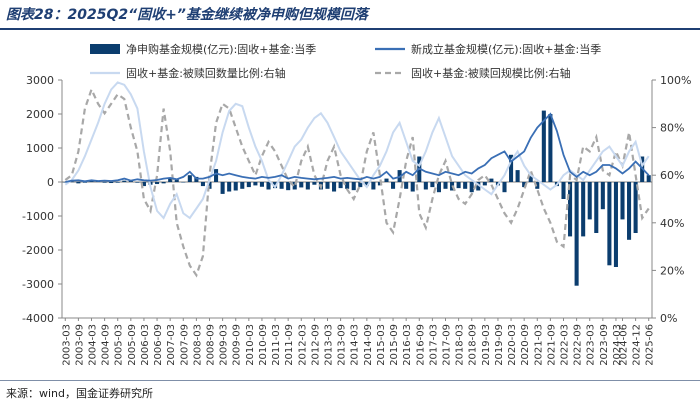  Describe the element at coordinates (433, 345) in the screenshot. I see `x-tick-label: 2017-03` at that location.